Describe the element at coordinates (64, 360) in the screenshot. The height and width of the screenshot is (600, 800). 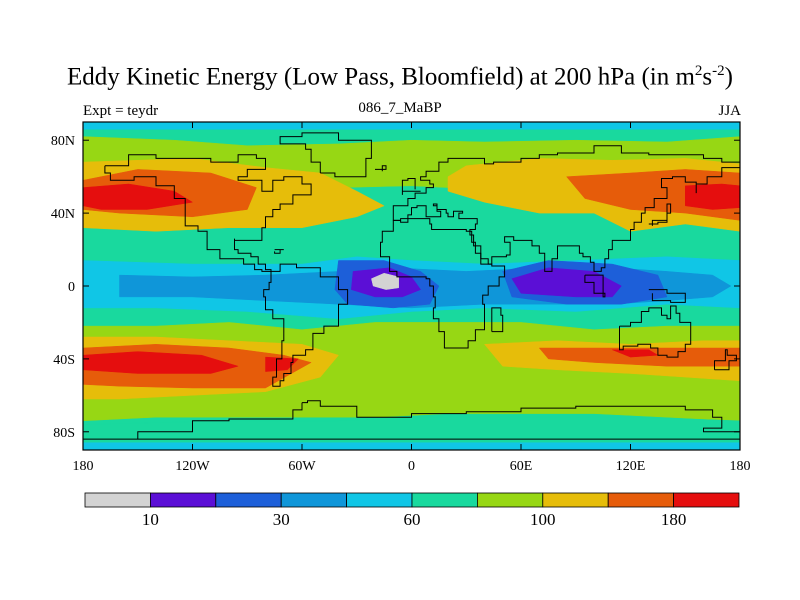
I see `y-tick-label: 40S` at that location.